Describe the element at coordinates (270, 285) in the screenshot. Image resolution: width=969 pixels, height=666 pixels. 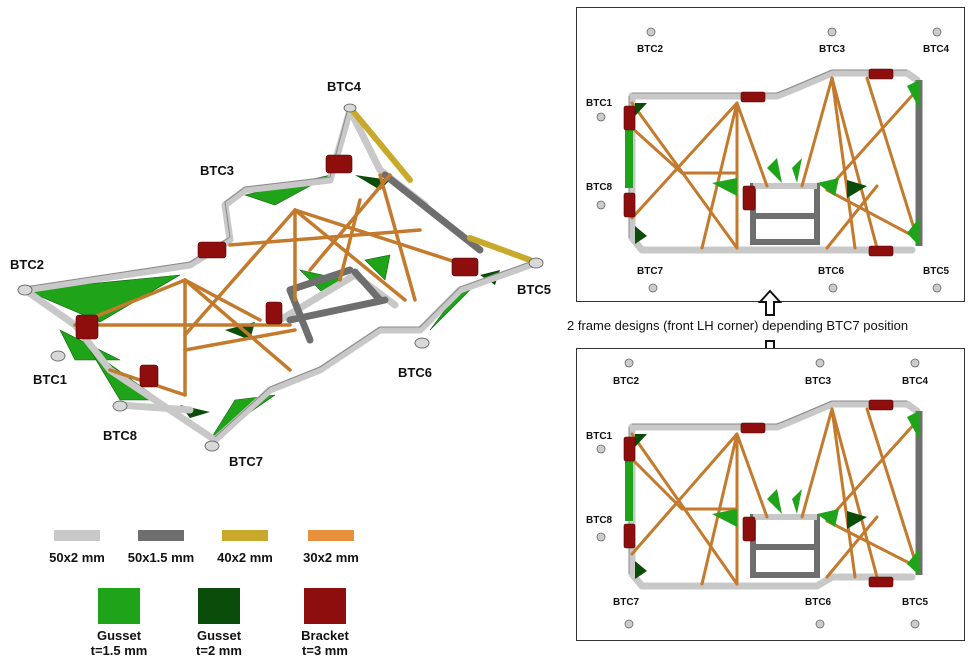
I see `iso-tubes-orange` at that location.